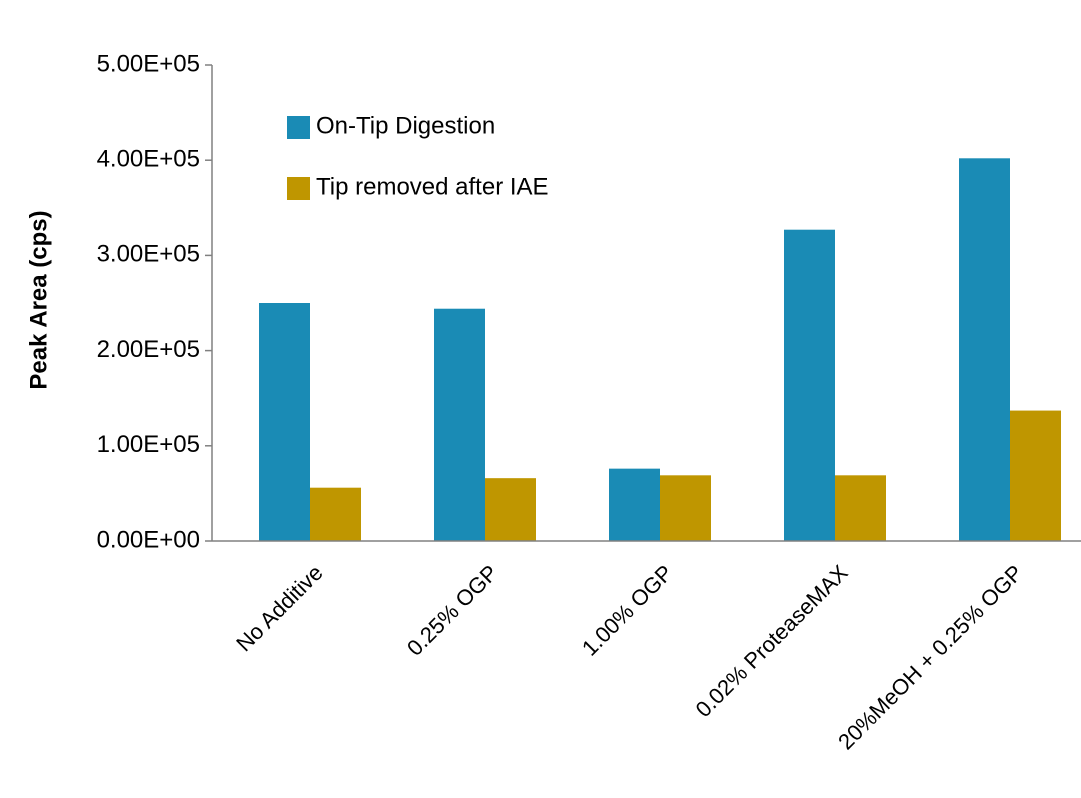 The width and height of the screenshot is (1081, 798). I want to click on legend-label: Tip removed after IAE, so click(432, 186).